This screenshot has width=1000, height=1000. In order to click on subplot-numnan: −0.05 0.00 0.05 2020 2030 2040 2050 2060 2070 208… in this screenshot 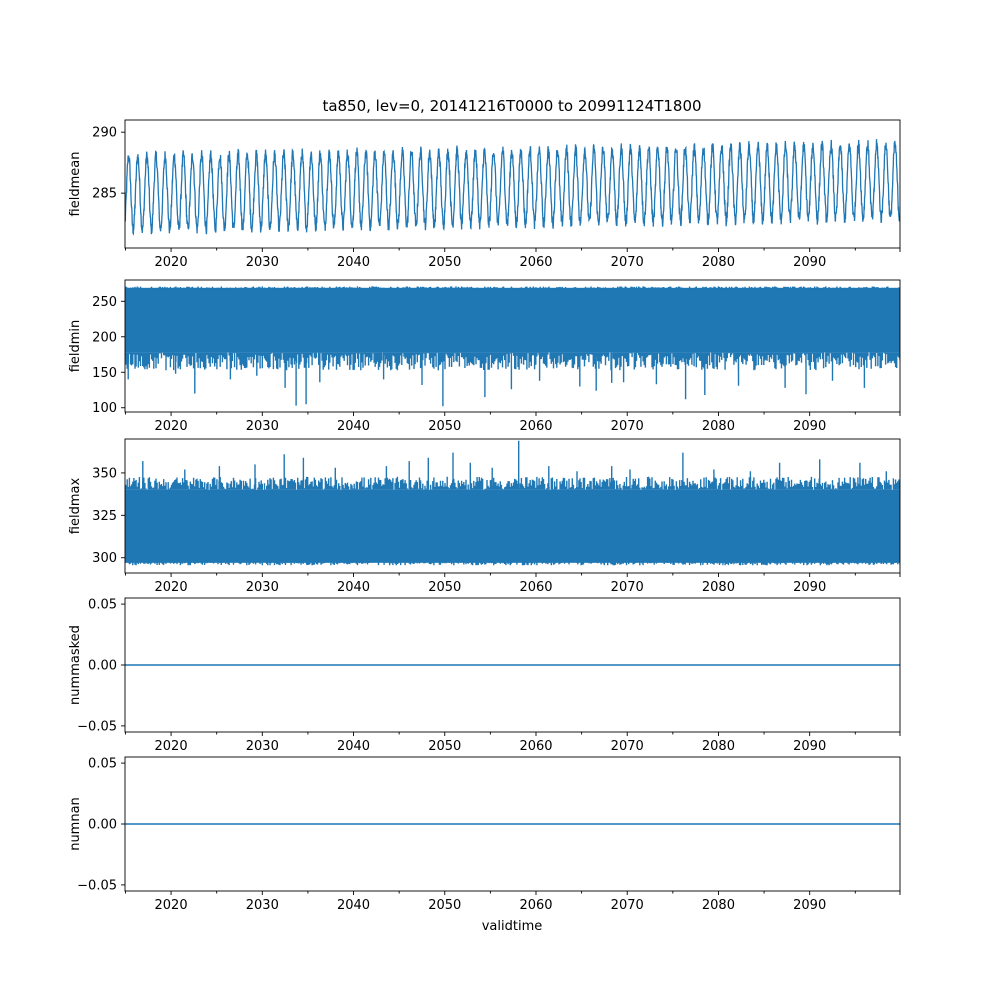, I will do `click(484, 834)`.